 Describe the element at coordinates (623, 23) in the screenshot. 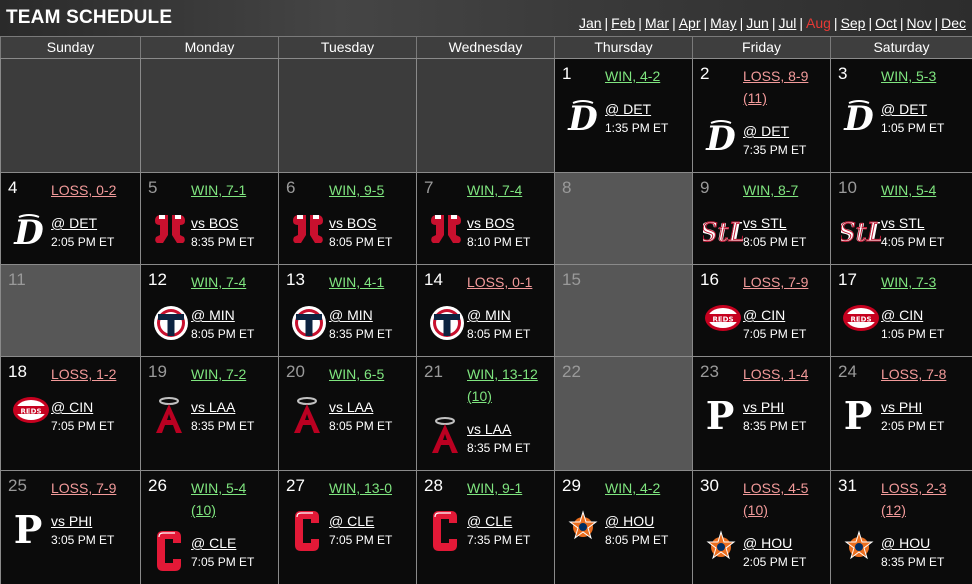

I see `month-link-feb: Feb` at that location.